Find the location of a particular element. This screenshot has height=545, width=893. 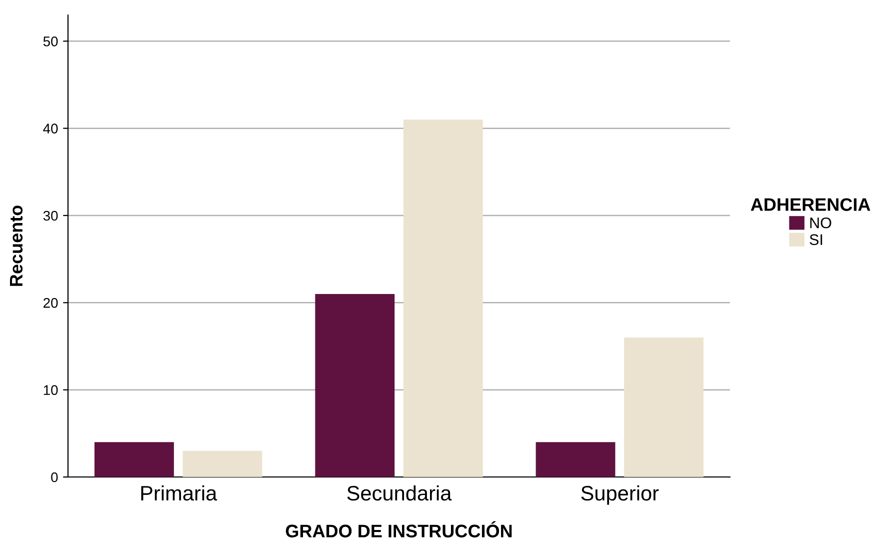

y-tick-label: 10 is located at coordinates (51, 390).